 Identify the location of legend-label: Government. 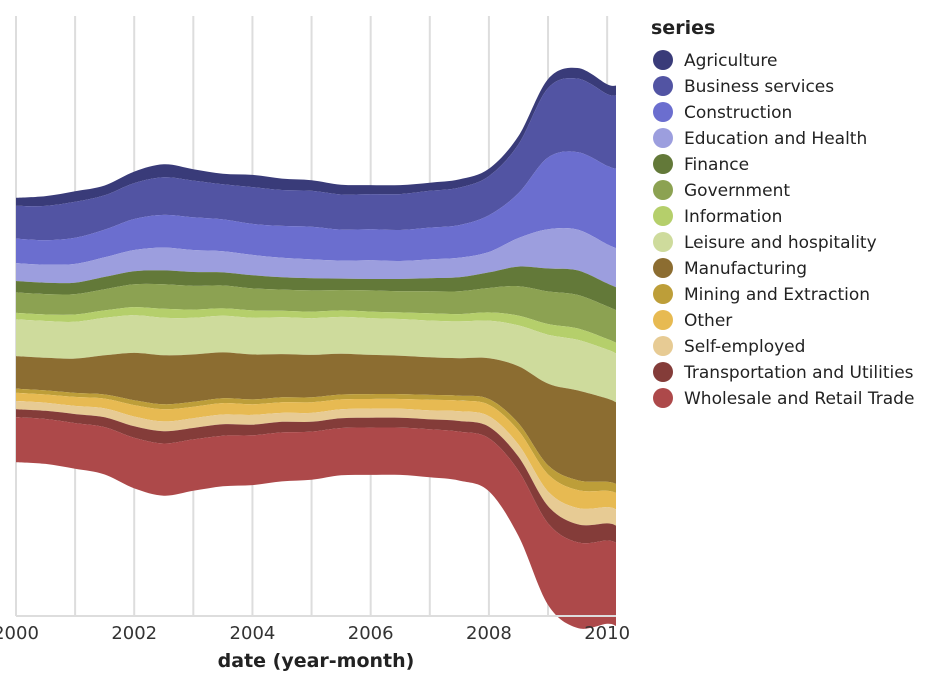
(737, 191).